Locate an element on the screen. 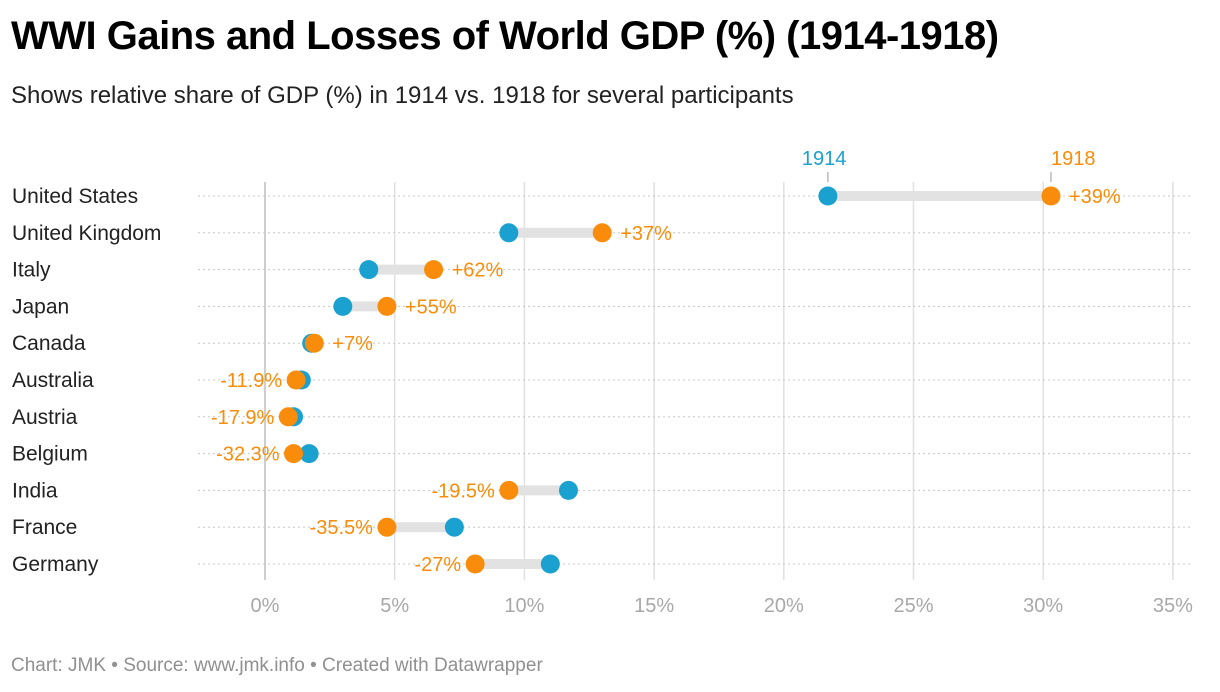 Image resolution: width=1220 pixels, height=692 pixels. category-label: Austria is located at coordinates (45, 417).